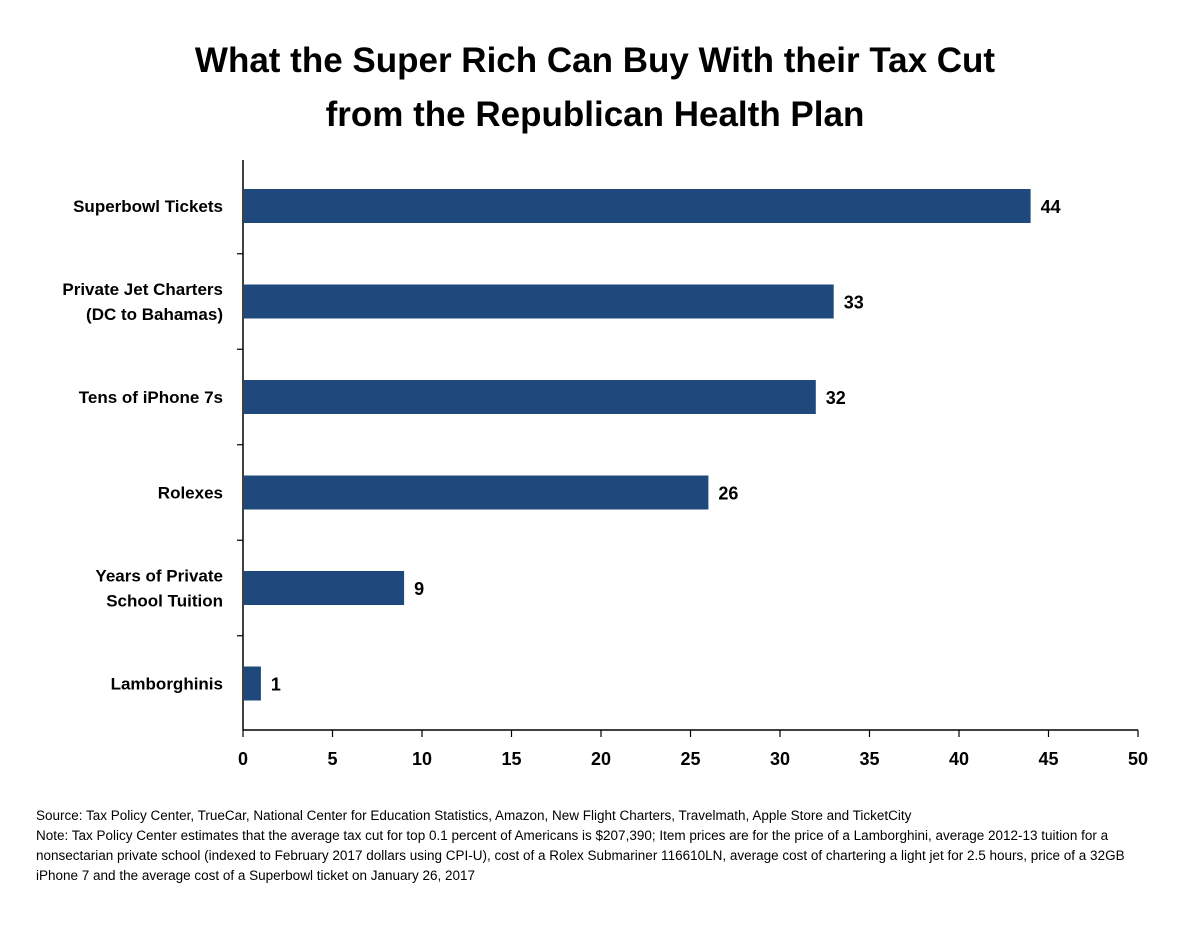 The width and height of the screenshot is (1200, 927). I want to click on x-tick-label: 20, so click(601, 759).